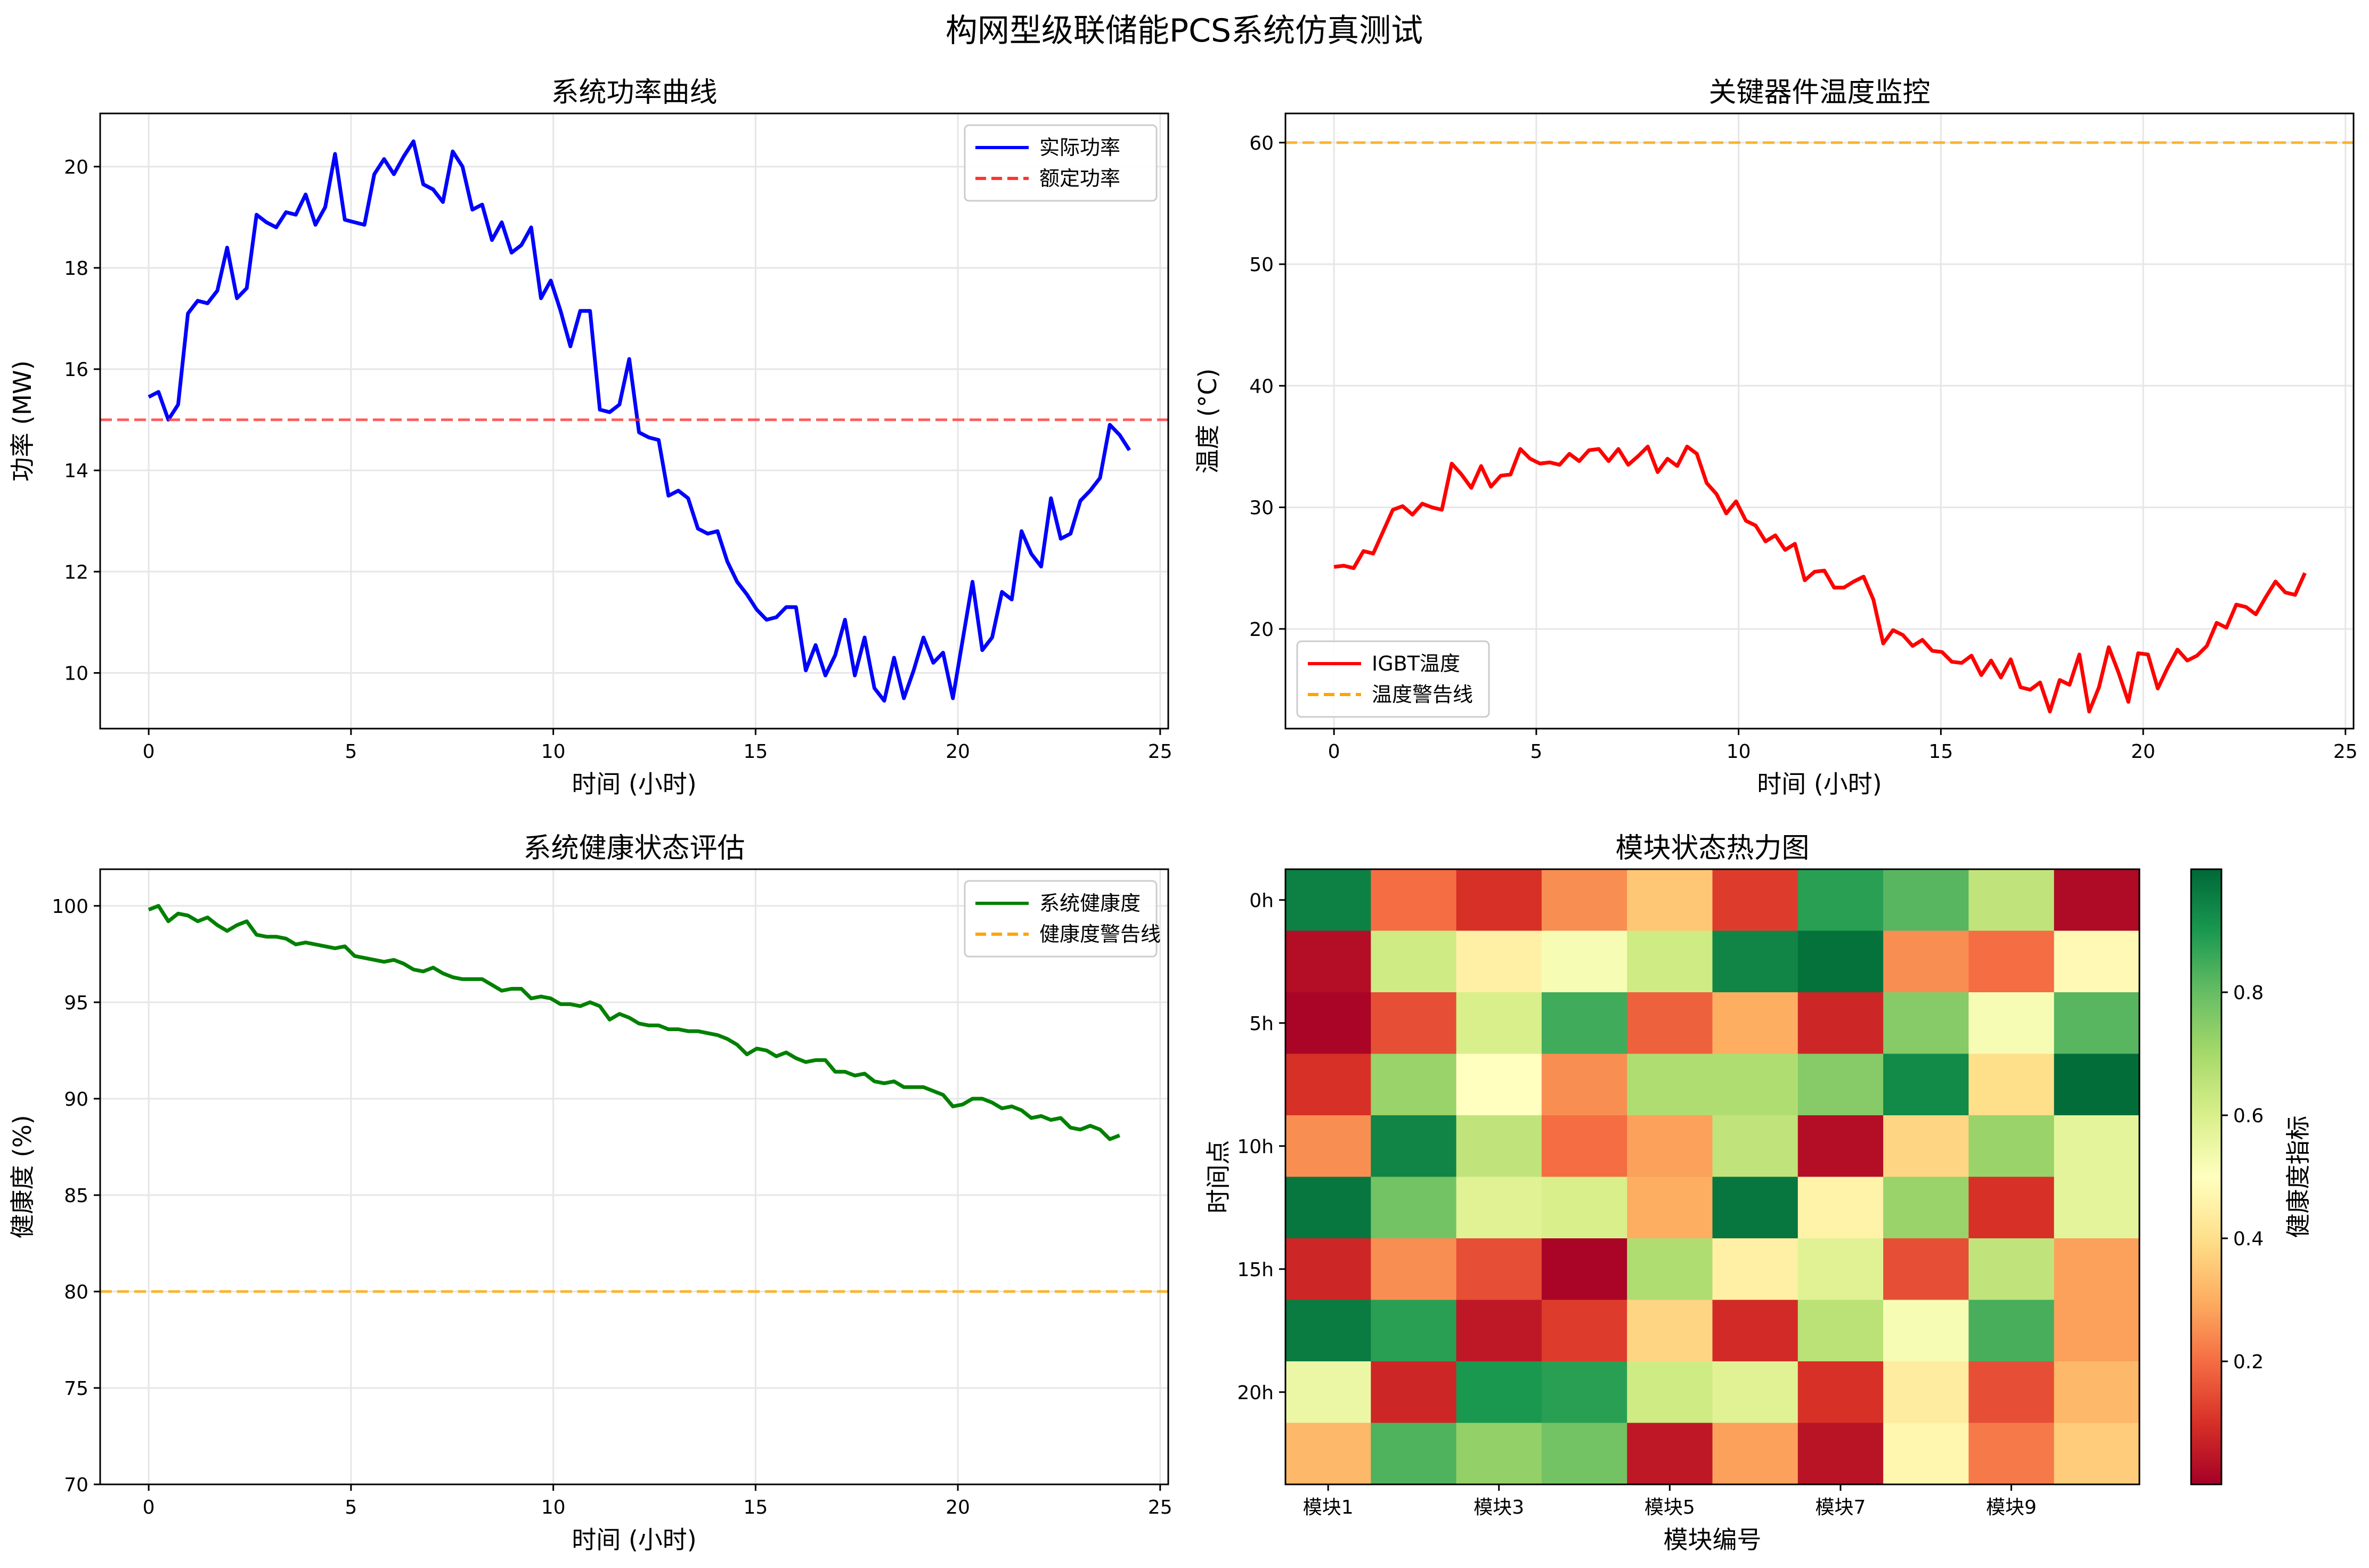  I want to click on y-tick-label: 60, so click(1261, 144).